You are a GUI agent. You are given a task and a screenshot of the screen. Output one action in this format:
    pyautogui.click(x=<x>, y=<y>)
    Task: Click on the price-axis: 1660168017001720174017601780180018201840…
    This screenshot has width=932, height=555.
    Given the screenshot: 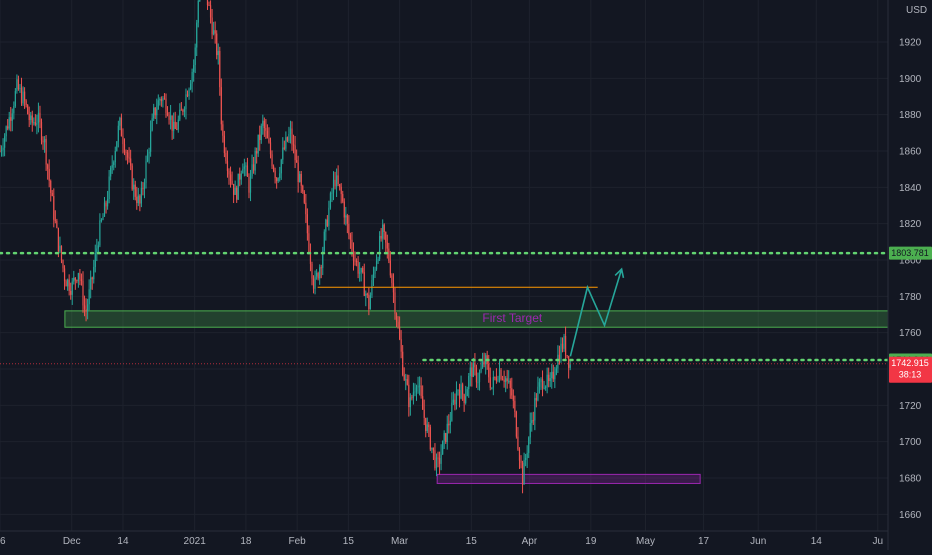 What is the action you would take?
    pyautogui.click(x=909, y=275)
    